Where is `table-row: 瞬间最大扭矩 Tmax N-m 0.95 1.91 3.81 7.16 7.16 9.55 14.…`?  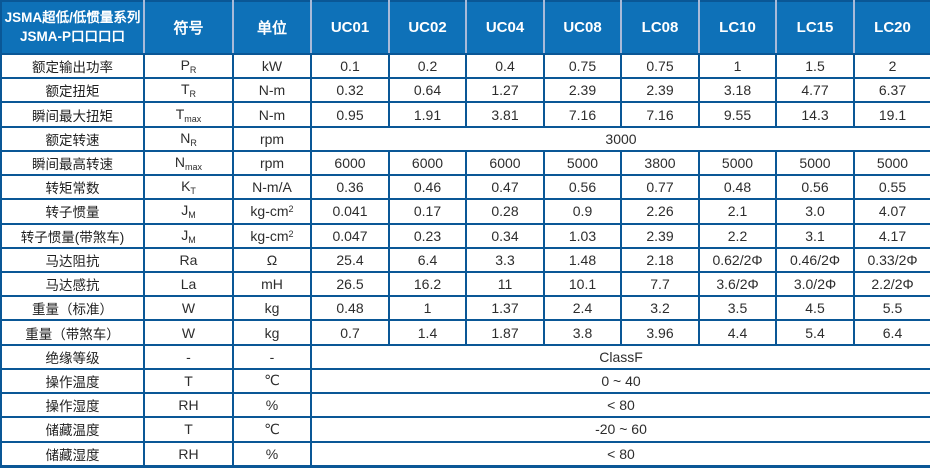
table-row: 瞬间最大扭矩 Tmax N-m 0.95 1.91 3.81 7.16 7.16 9.55 14.… is located at coordinates (465, 114).